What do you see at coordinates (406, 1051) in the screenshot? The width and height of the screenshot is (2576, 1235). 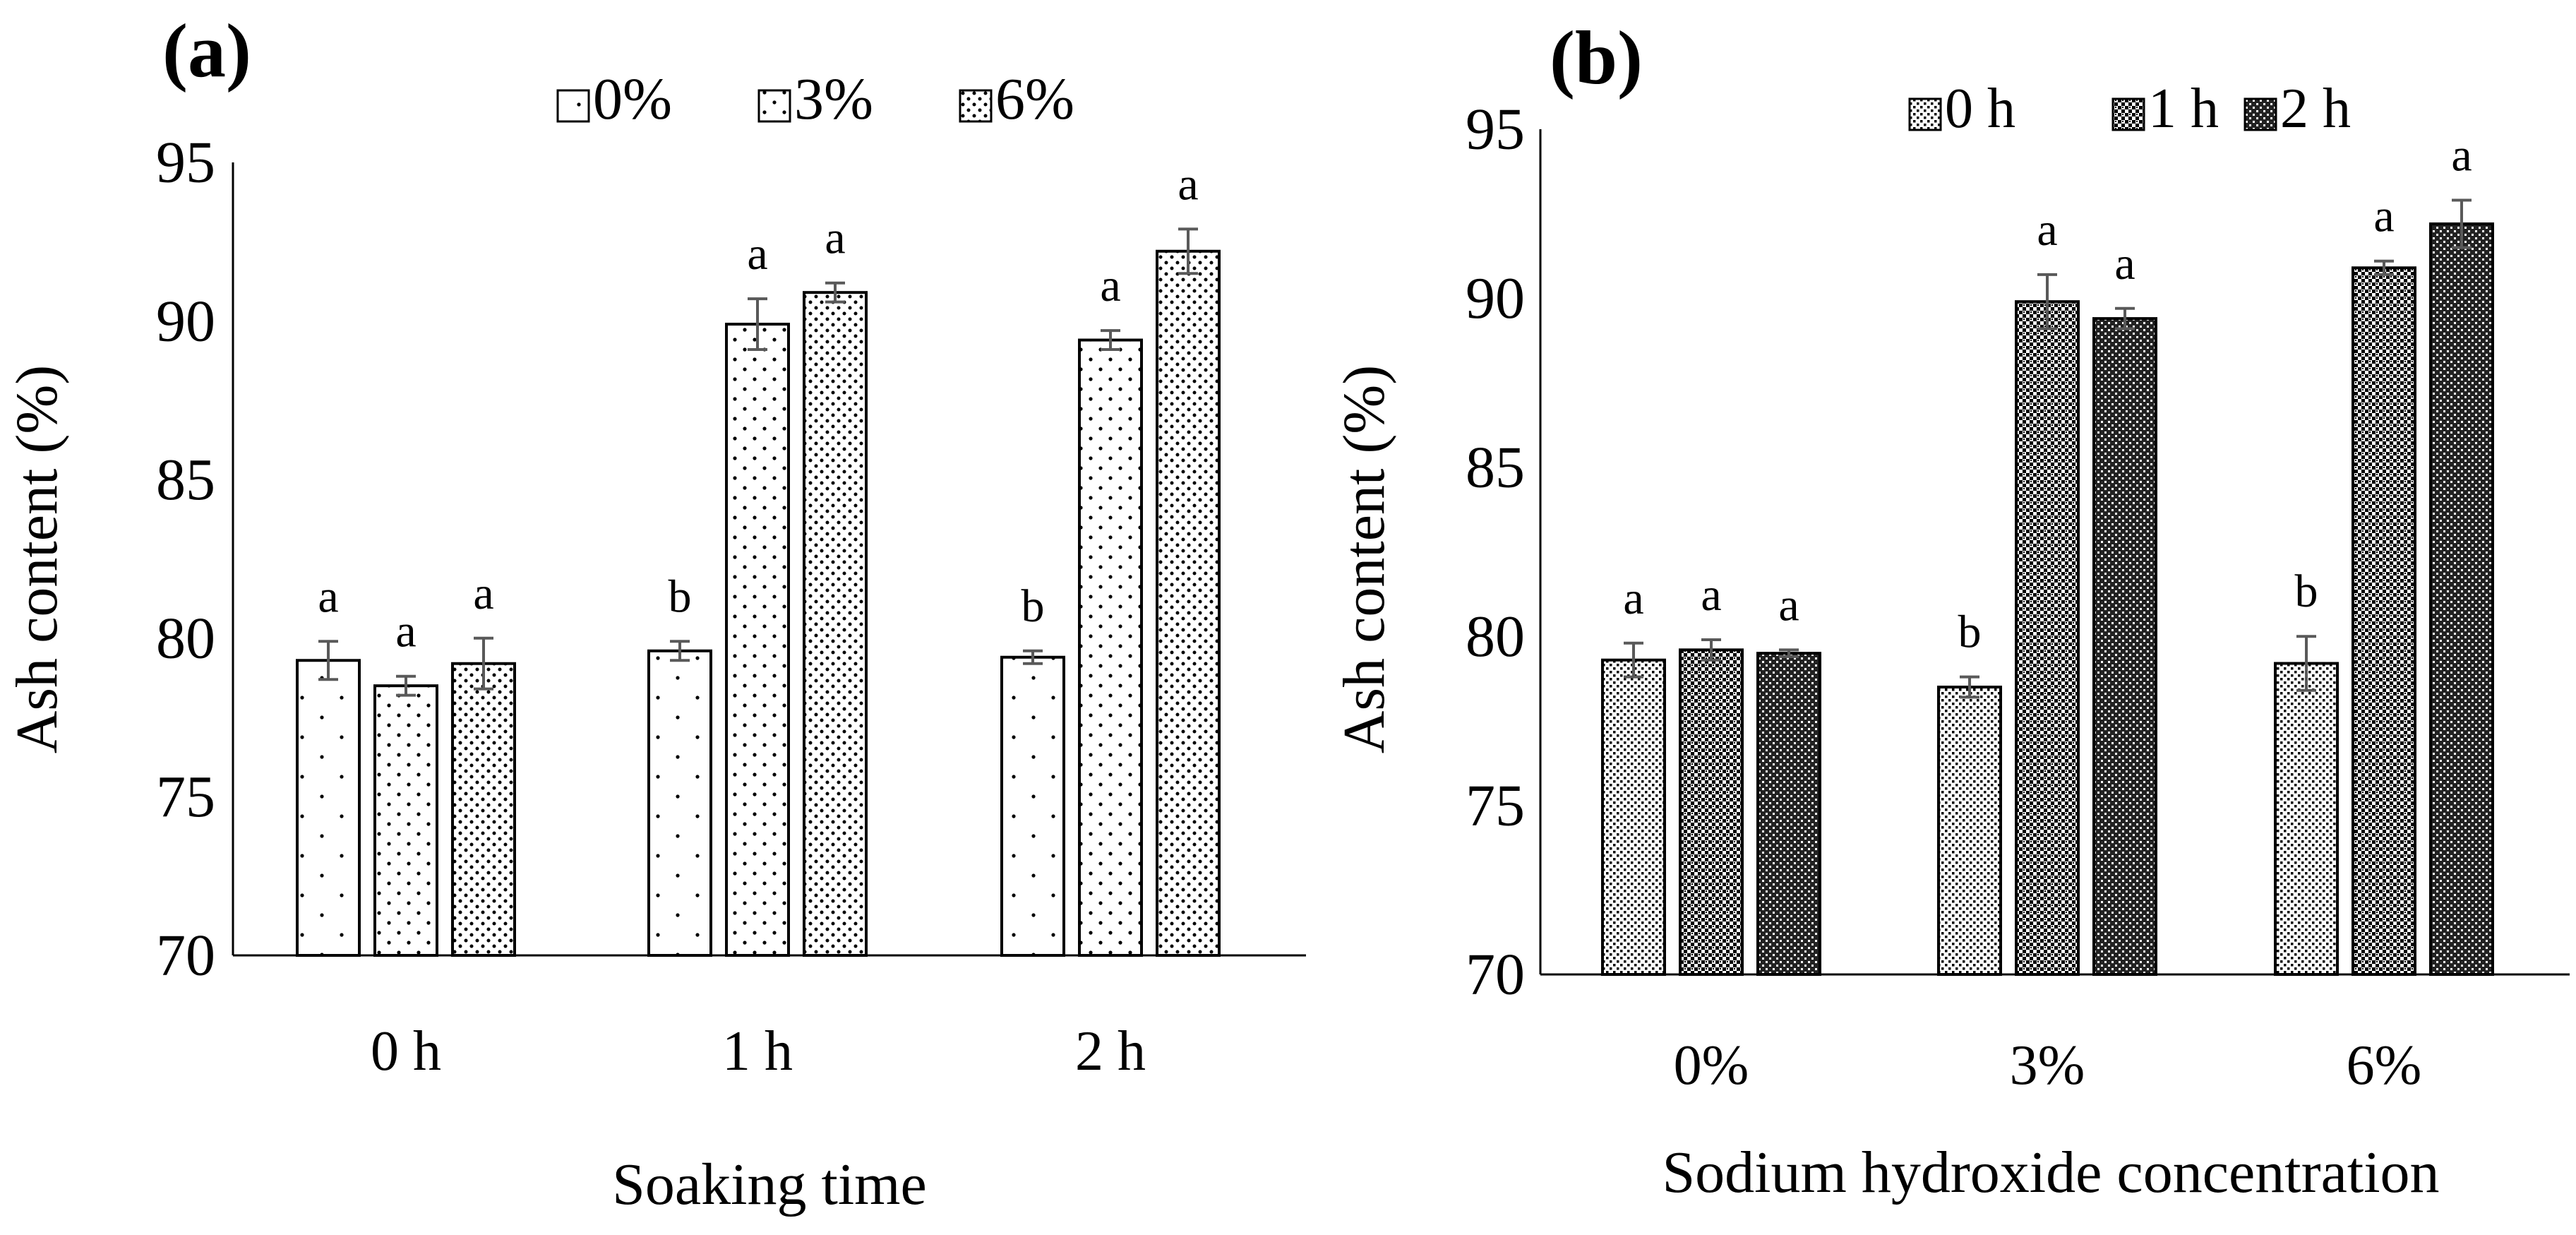 I see `x-tick-label: 0 h` at bounding box center [406, 1051].